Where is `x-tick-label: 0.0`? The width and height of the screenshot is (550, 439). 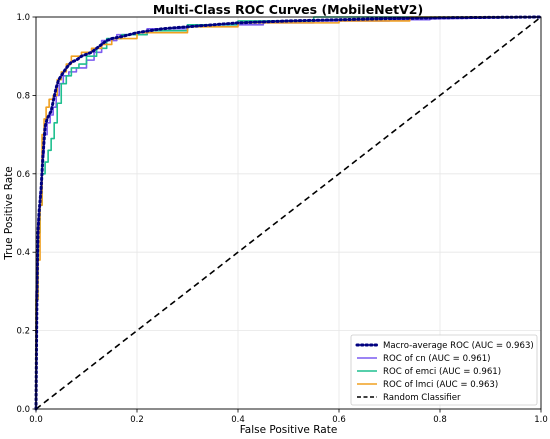
x-tick-label: 0.0 is located at coordinates (36, 420).